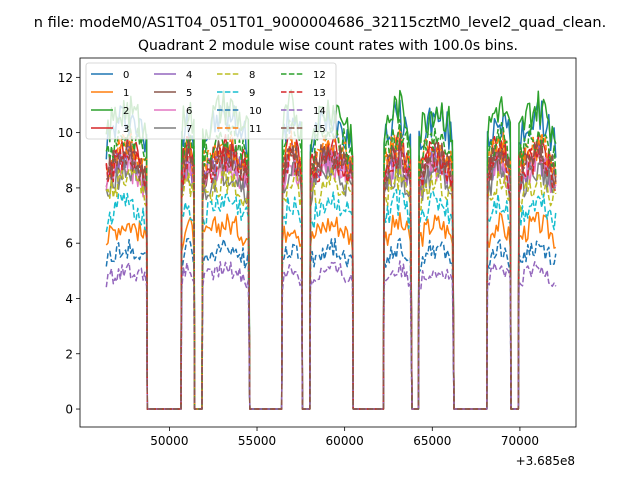  Describe the element at coordinates (252, 93) in the screenshot. I see `legend-label-9: 9` at that location.